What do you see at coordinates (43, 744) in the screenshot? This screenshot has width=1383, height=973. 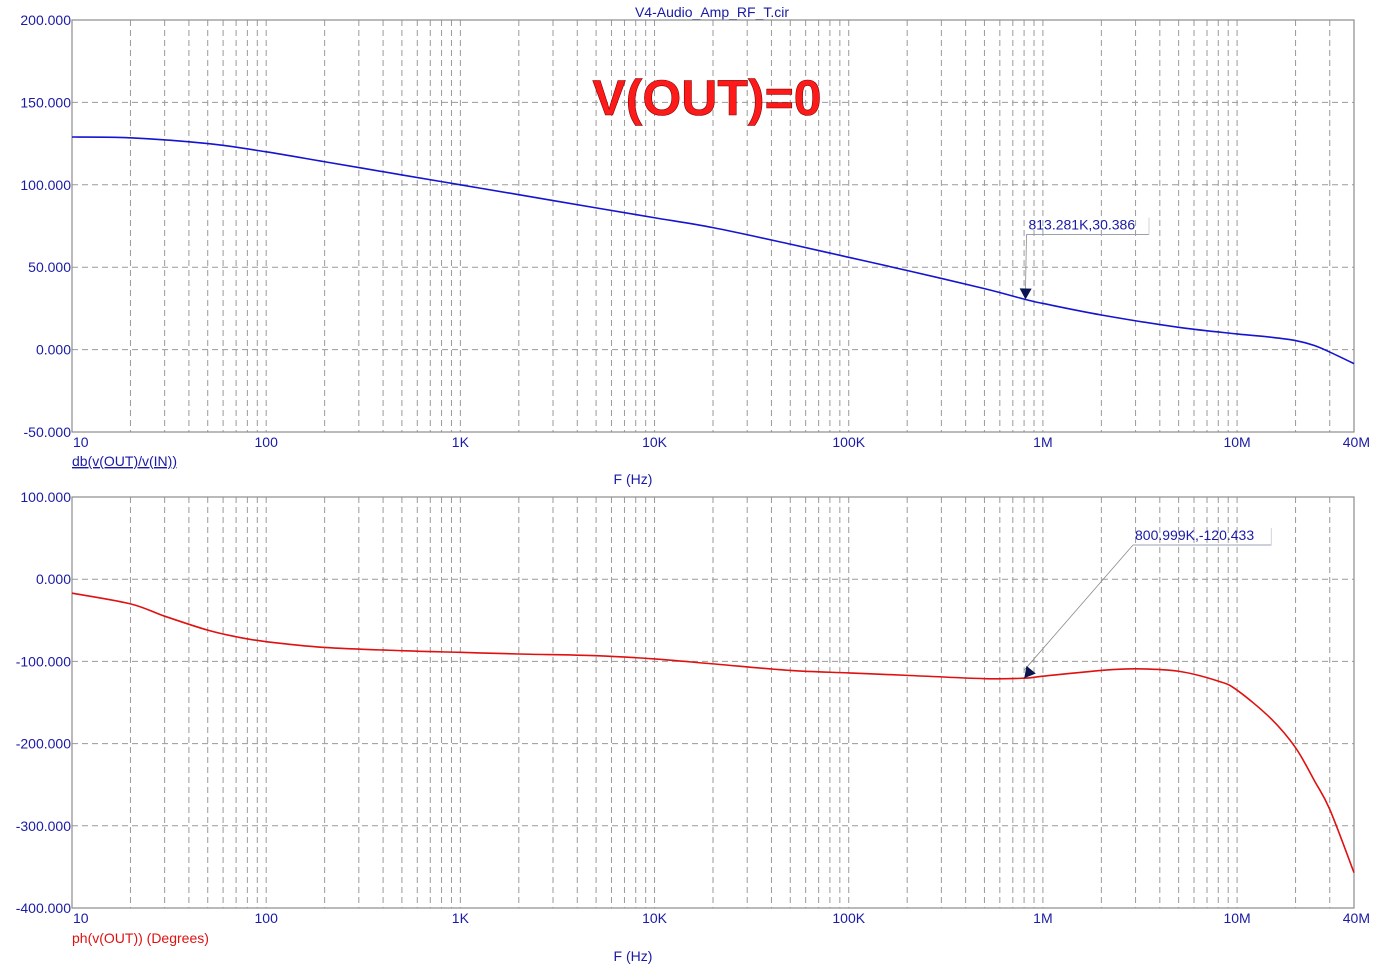 I see `y-tick-label: -200.000` at bounding box center [43, 744].